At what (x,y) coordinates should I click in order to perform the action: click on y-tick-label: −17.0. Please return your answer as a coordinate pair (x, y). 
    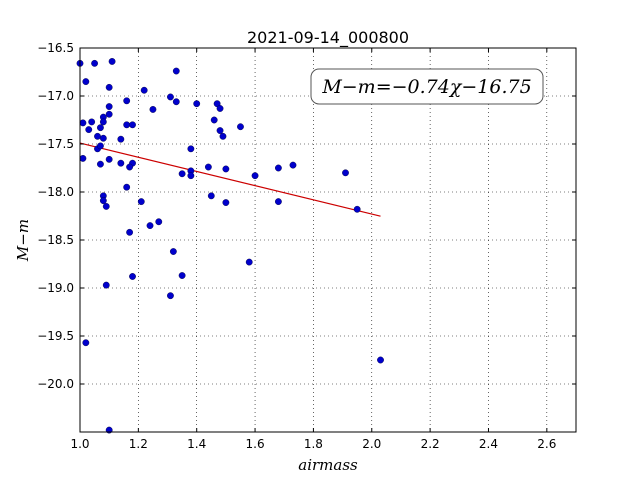
    Looking at the image, I should click on (55, 96).